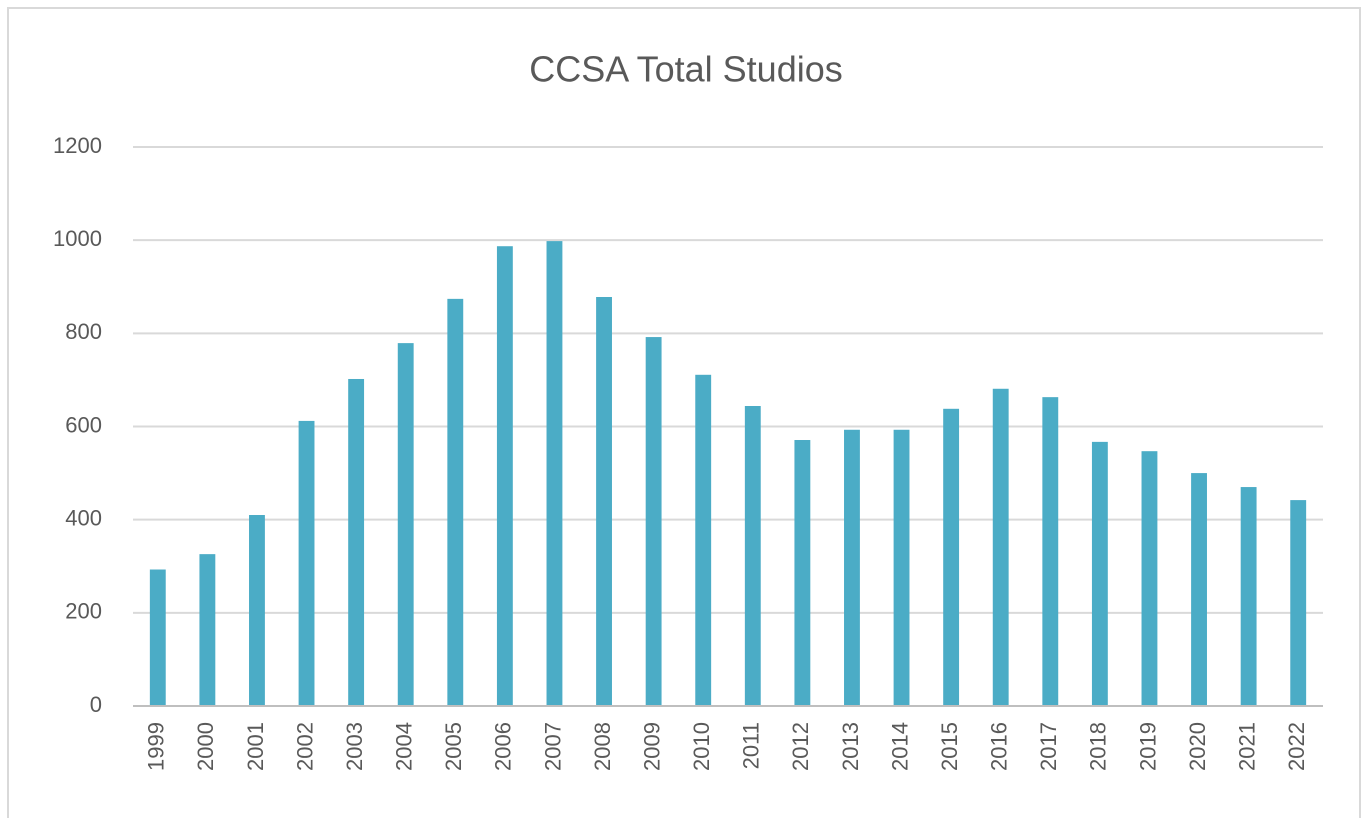 The width and height of the screenshot is (1368, 818). Describe the element at coordinates (77, 238) in the screenshot. I see `y-tick-label: 1000` at that location.